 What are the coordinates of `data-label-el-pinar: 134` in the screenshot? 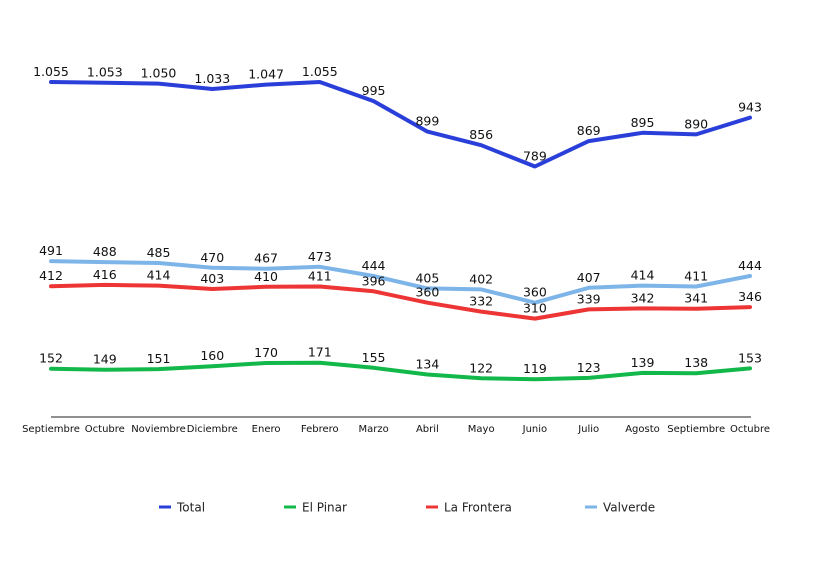 It's located at (427, 364).